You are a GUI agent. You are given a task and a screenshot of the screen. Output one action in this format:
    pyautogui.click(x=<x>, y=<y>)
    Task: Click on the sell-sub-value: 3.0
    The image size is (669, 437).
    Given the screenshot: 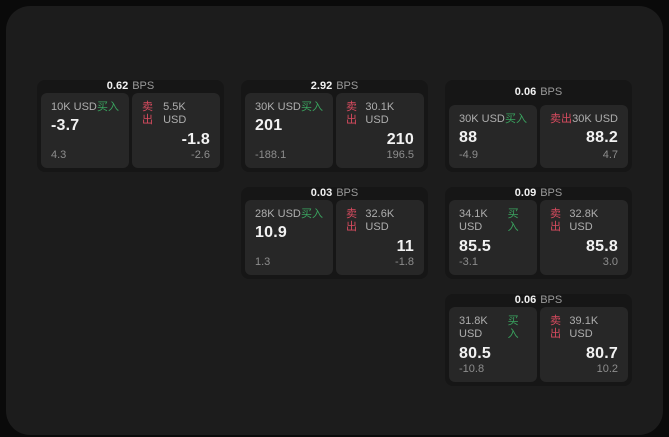 What is the action you would take?
    pyautogui.click(x=610, y=261)
    